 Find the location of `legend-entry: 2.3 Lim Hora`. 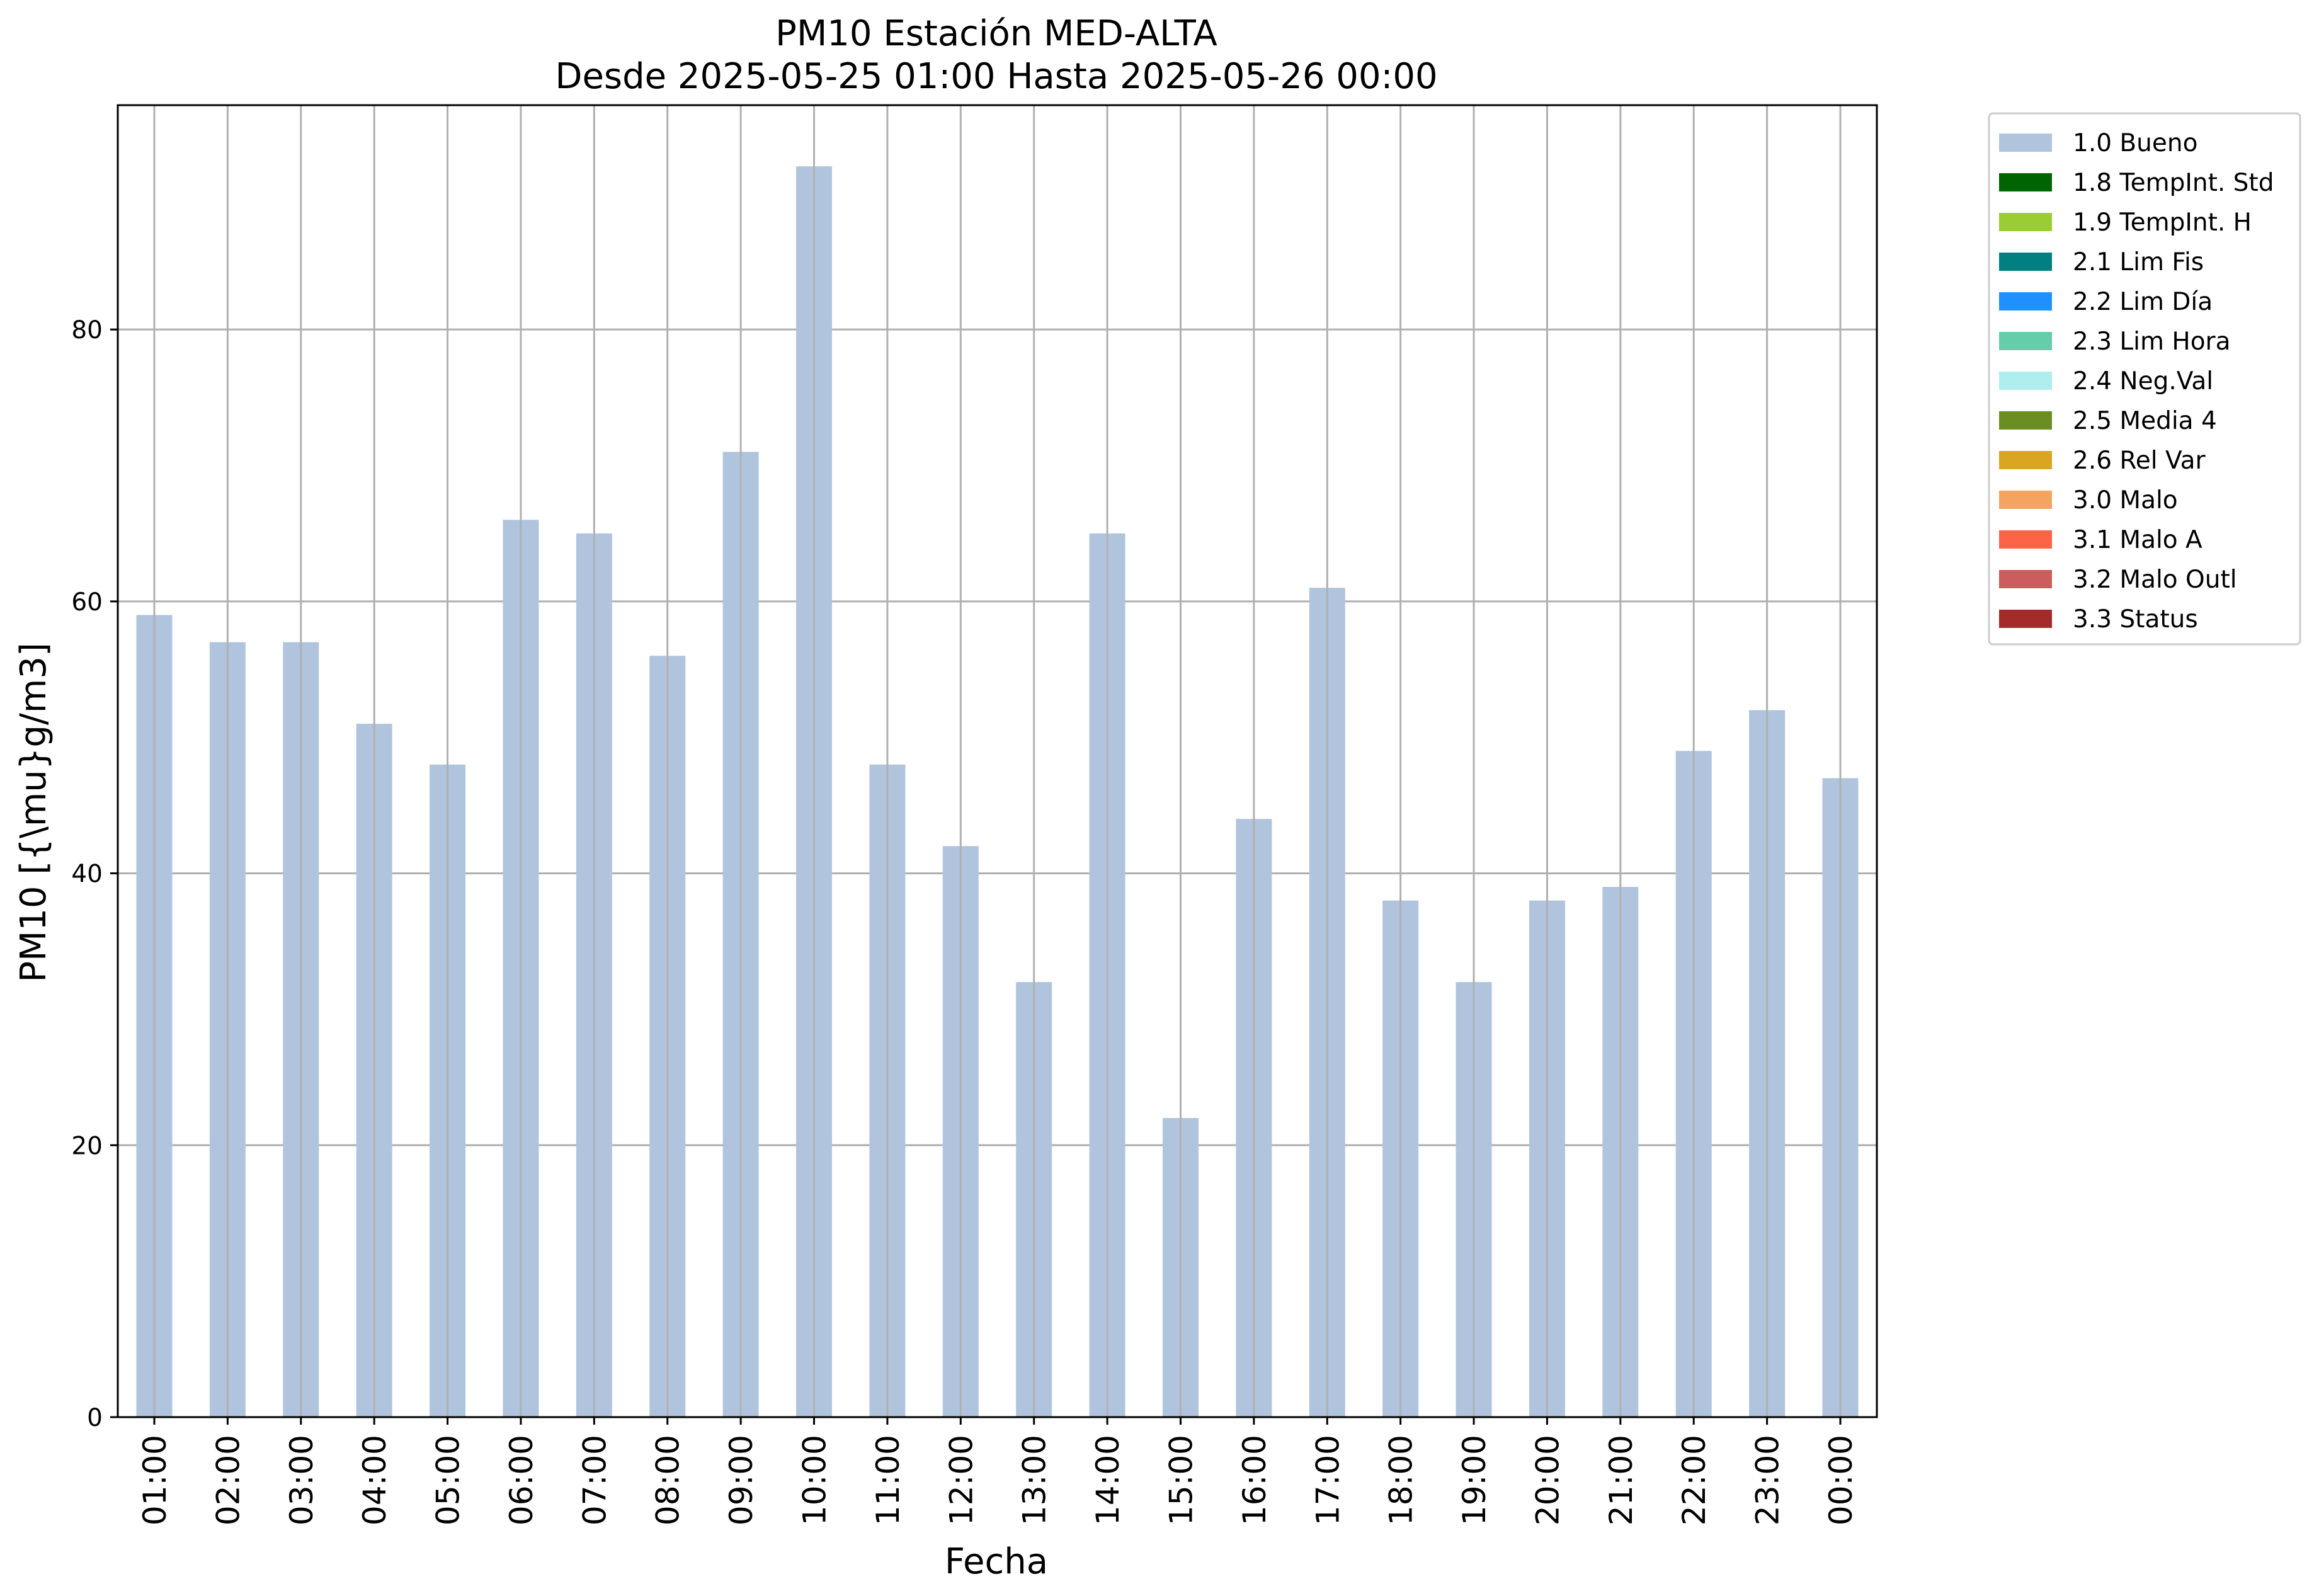

legend-entry: 2.3 Lim Hora is located at coordinates (2152, 342).